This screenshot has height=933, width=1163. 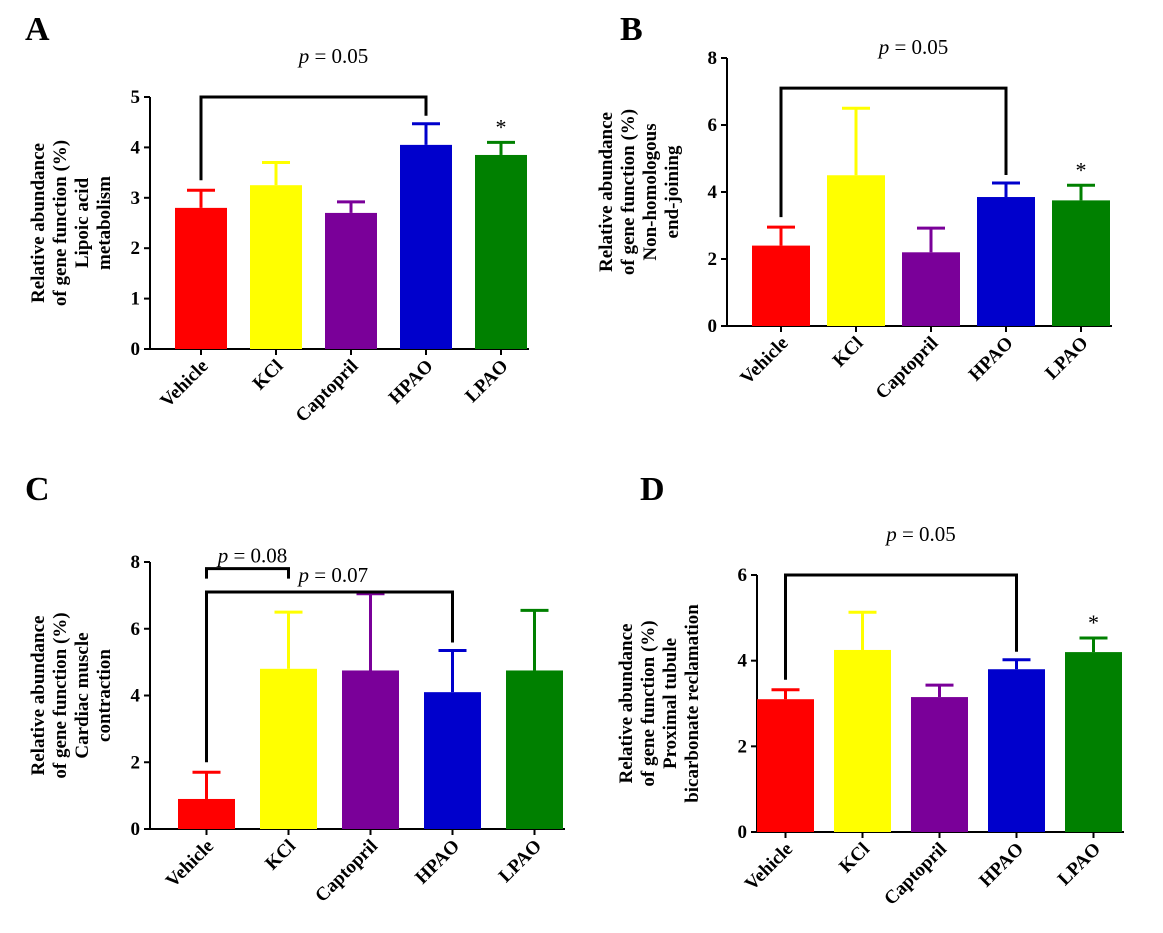 I want to click on y-axis-label-line: Proximal tubule, so click(x=670, y=703).